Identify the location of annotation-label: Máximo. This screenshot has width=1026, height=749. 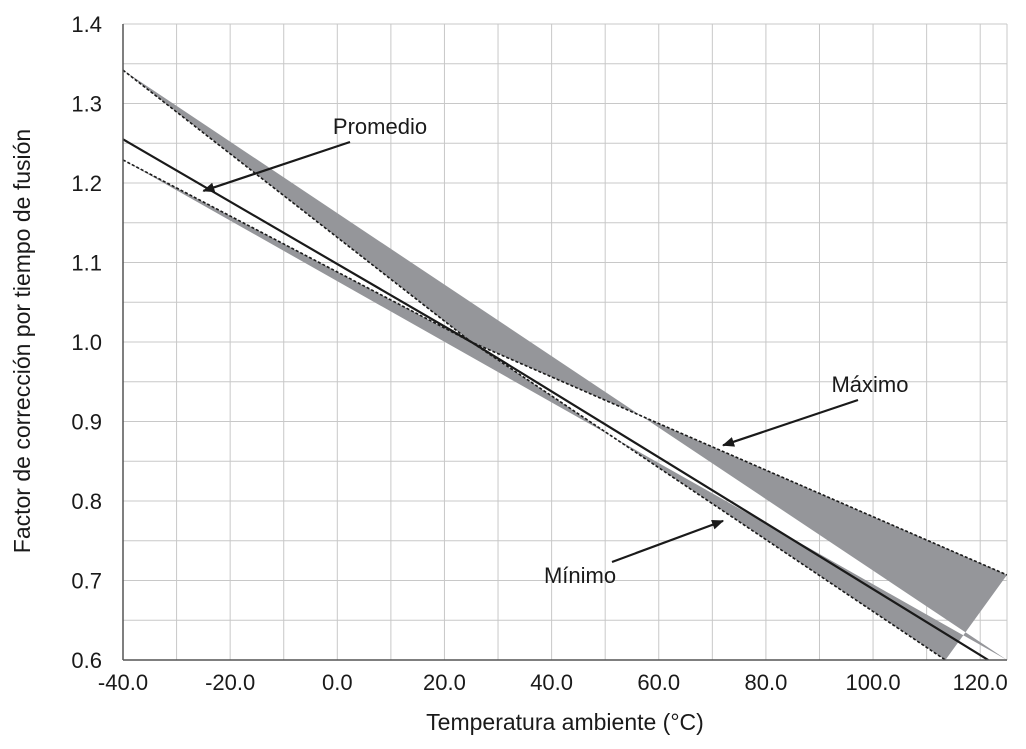
(869, 384).